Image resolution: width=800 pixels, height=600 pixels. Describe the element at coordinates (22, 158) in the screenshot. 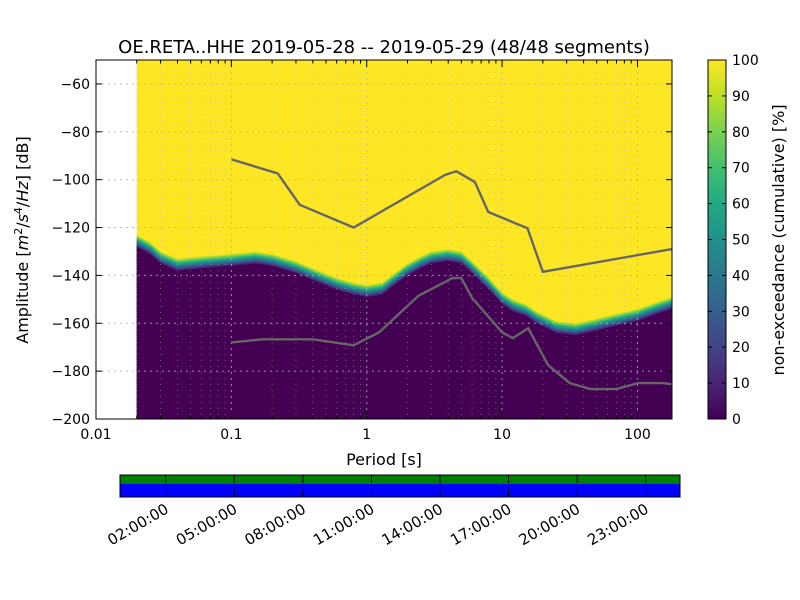

I see `y-label-part: ] [dB]` at that location.